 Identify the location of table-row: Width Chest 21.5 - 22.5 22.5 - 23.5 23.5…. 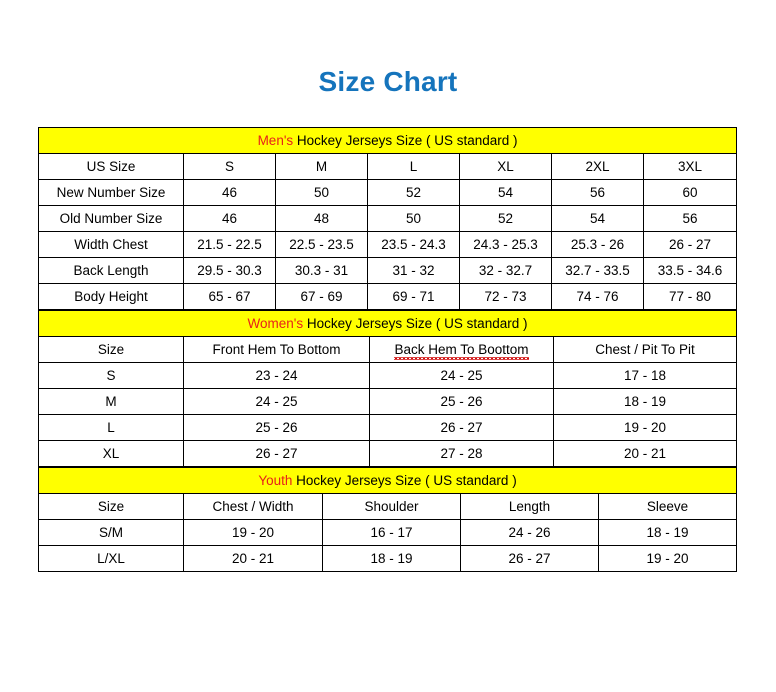
(388, 244).